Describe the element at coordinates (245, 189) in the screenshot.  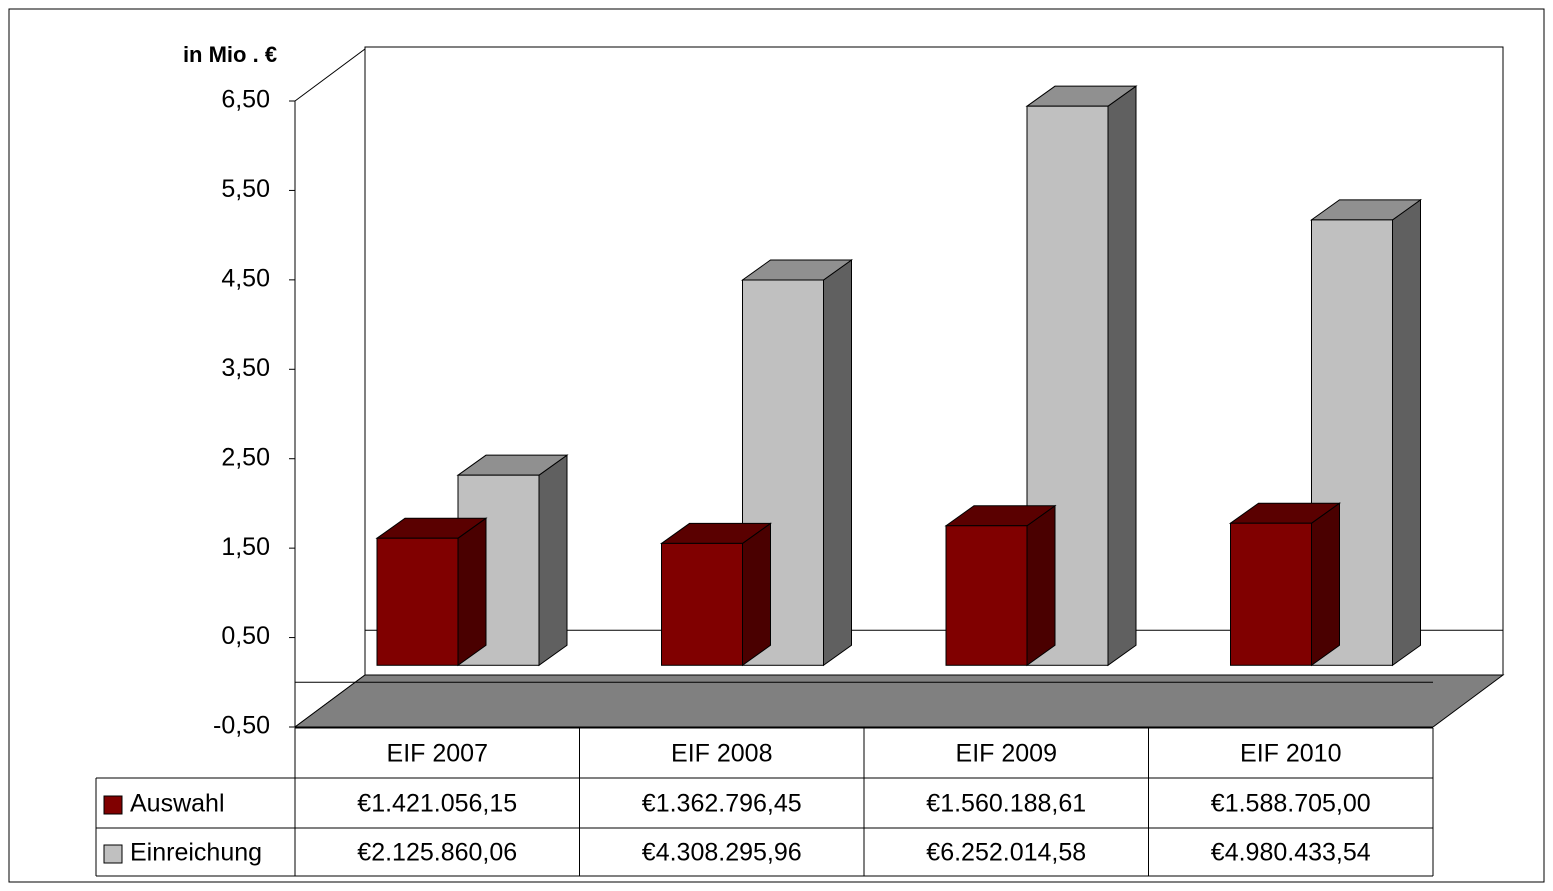
I see `y-tick-label: 5,50` at that location.